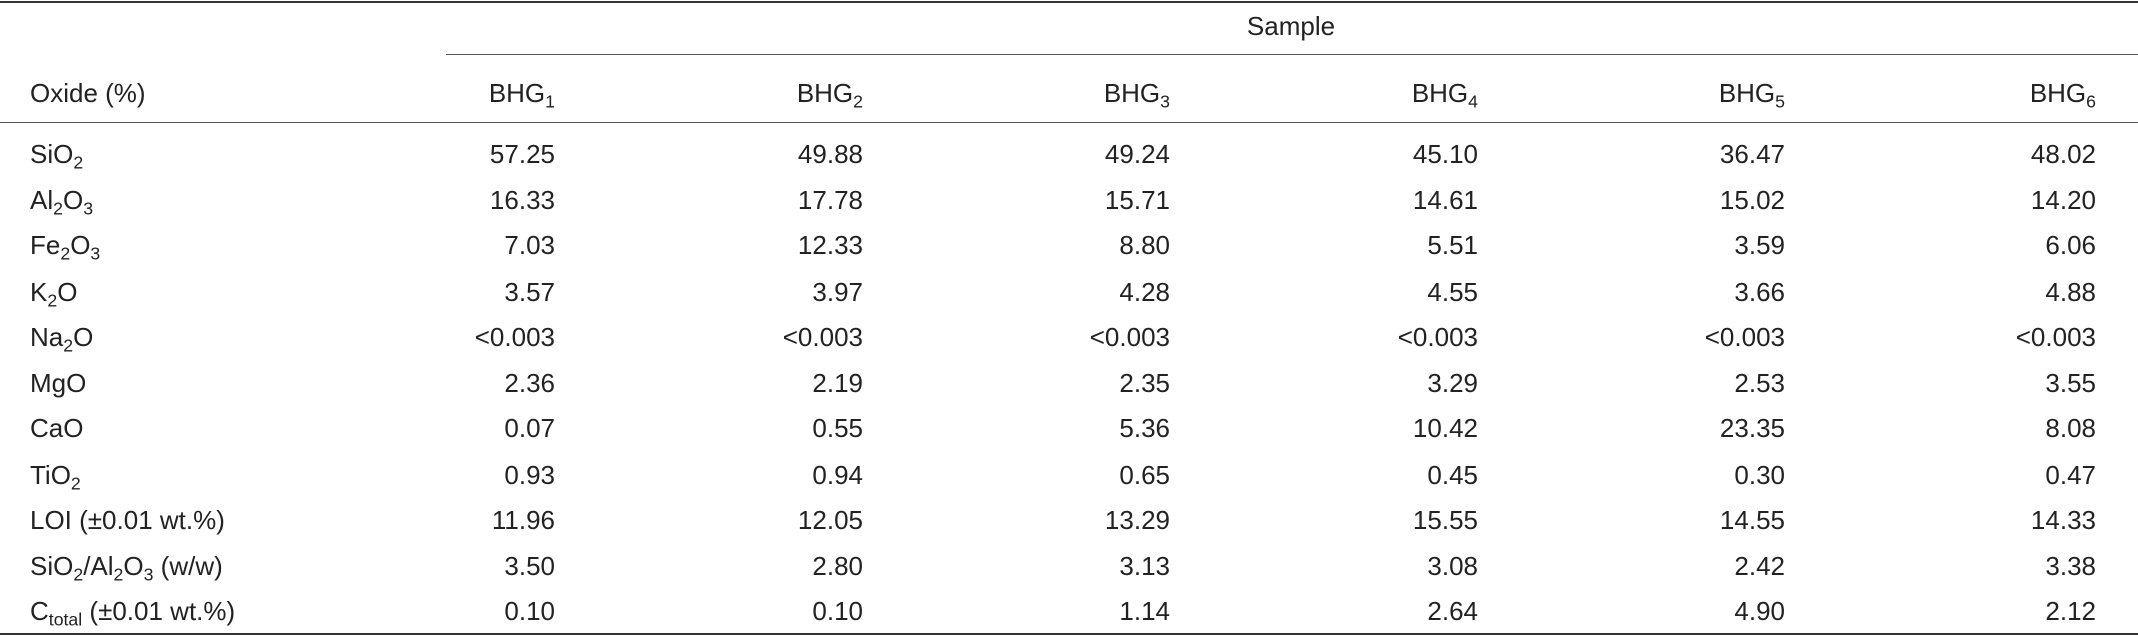  What do you see at coordinates (837, 475) in the screenshot?
I see `value-cell: 0.94` at bounding box center [837, 475].